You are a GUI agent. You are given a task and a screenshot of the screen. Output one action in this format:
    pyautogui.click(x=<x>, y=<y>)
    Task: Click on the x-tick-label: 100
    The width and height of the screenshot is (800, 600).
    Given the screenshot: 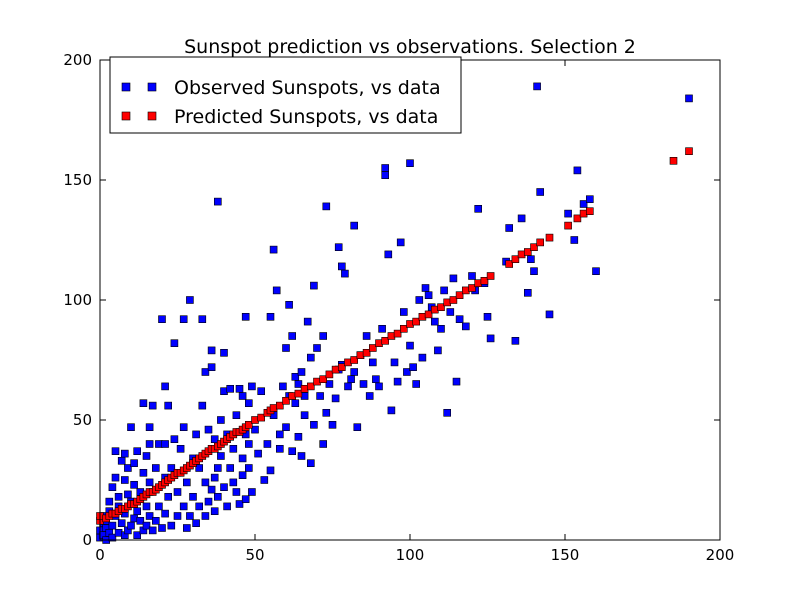 What is the action you would take?
    pyautogui.click(x=410, y=555)
    